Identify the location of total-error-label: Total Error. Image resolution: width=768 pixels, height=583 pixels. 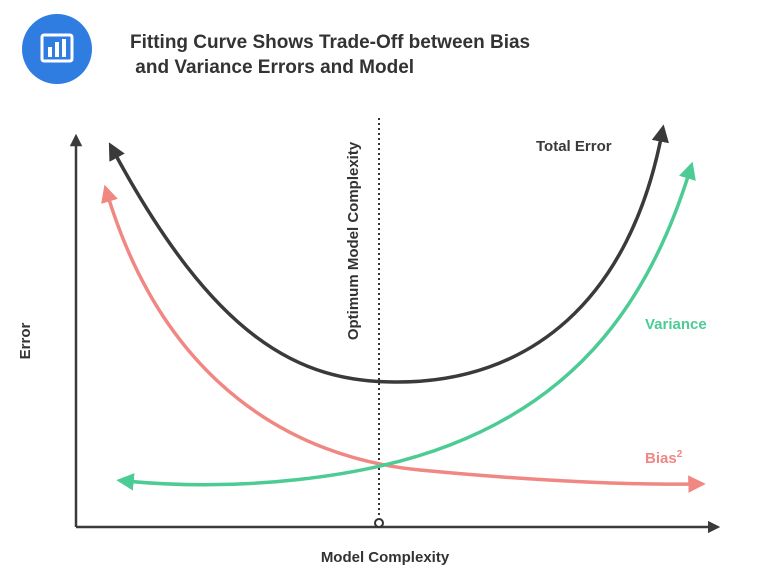
(574, 146).